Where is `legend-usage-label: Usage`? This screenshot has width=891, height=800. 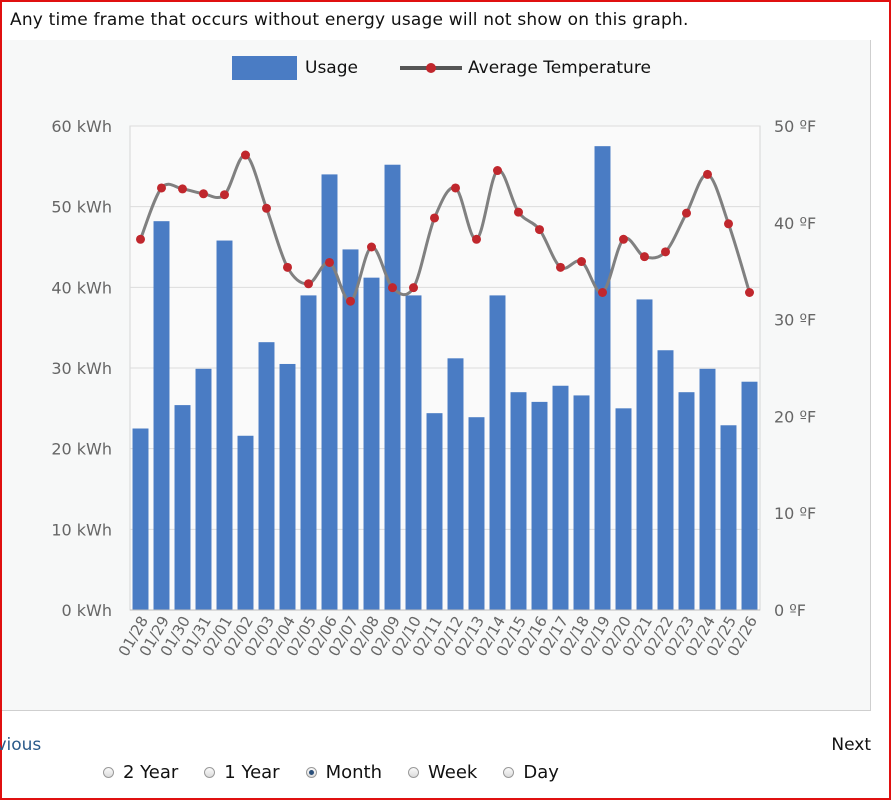
legend-usage-label: Usage is located at coordinates (331, 68).